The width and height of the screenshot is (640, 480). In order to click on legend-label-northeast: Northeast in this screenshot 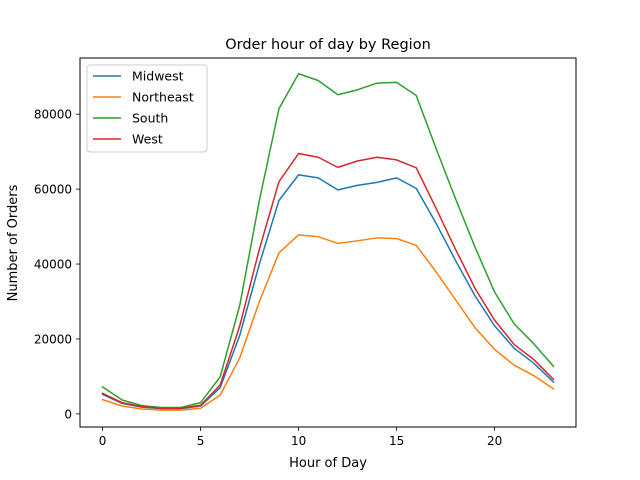, I will do `click(163, 97)`.